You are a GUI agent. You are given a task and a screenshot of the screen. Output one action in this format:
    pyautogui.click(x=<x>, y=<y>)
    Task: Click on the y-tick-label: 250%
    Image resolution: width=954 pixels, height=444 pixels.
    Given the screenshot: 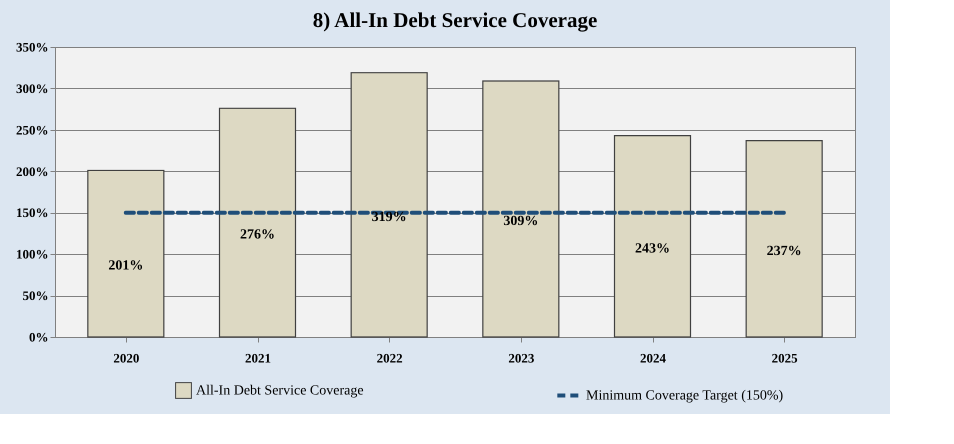 What is the action you would take?
    pyautogui.click(x=32, y=130)
    